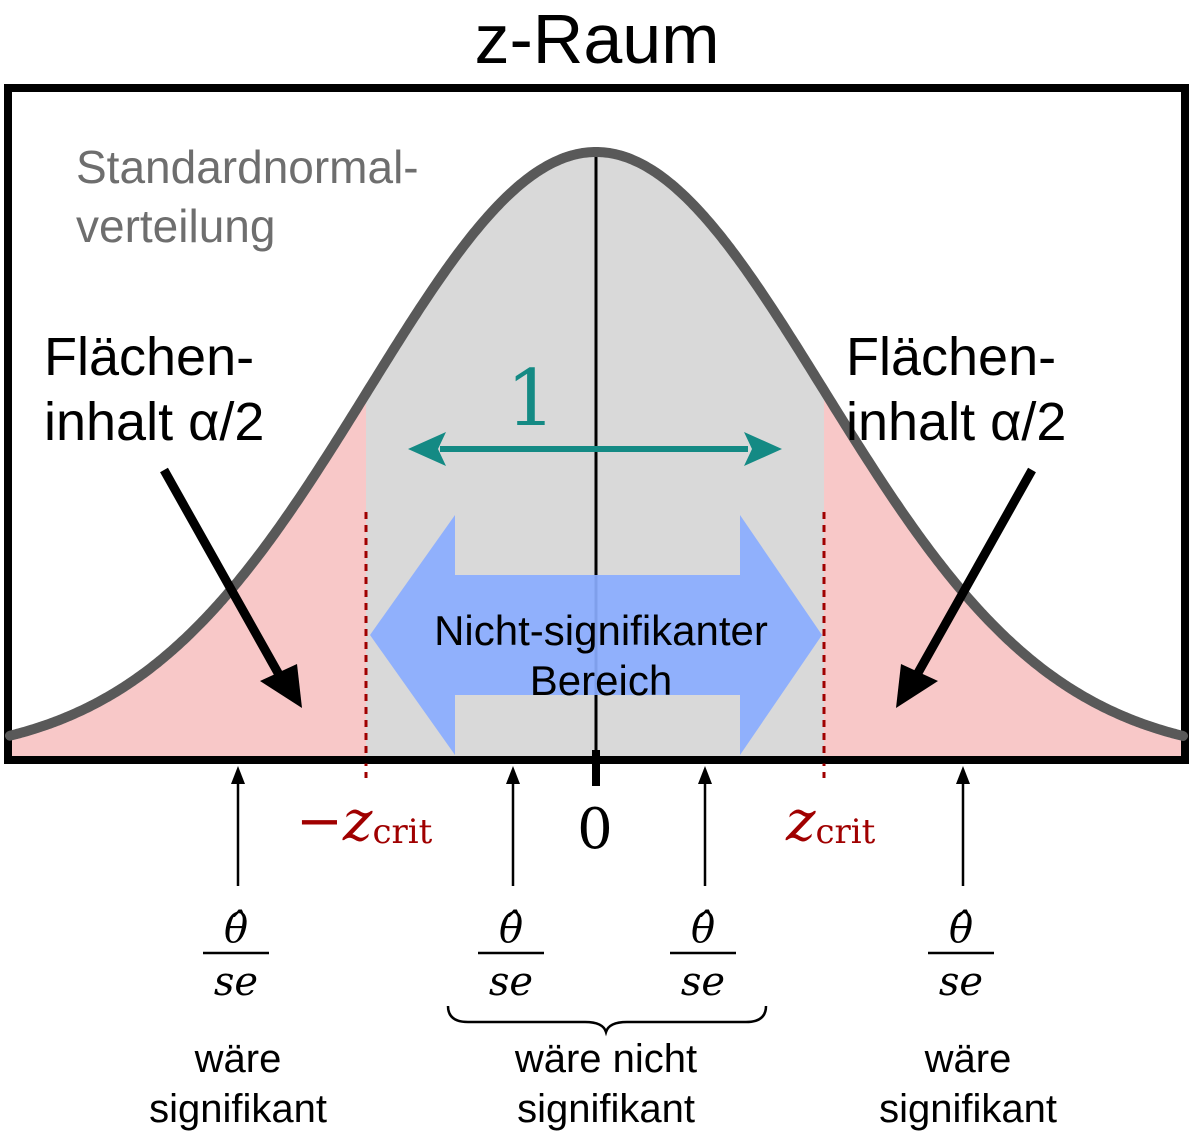 Image resolution: width=1198 pixels, height=1136 pixels. What do you see at coordinates (601, 630) in the screenshot?
I see `region-label-line1: Nicht-signifikanter` at bounding box center [601, 630].